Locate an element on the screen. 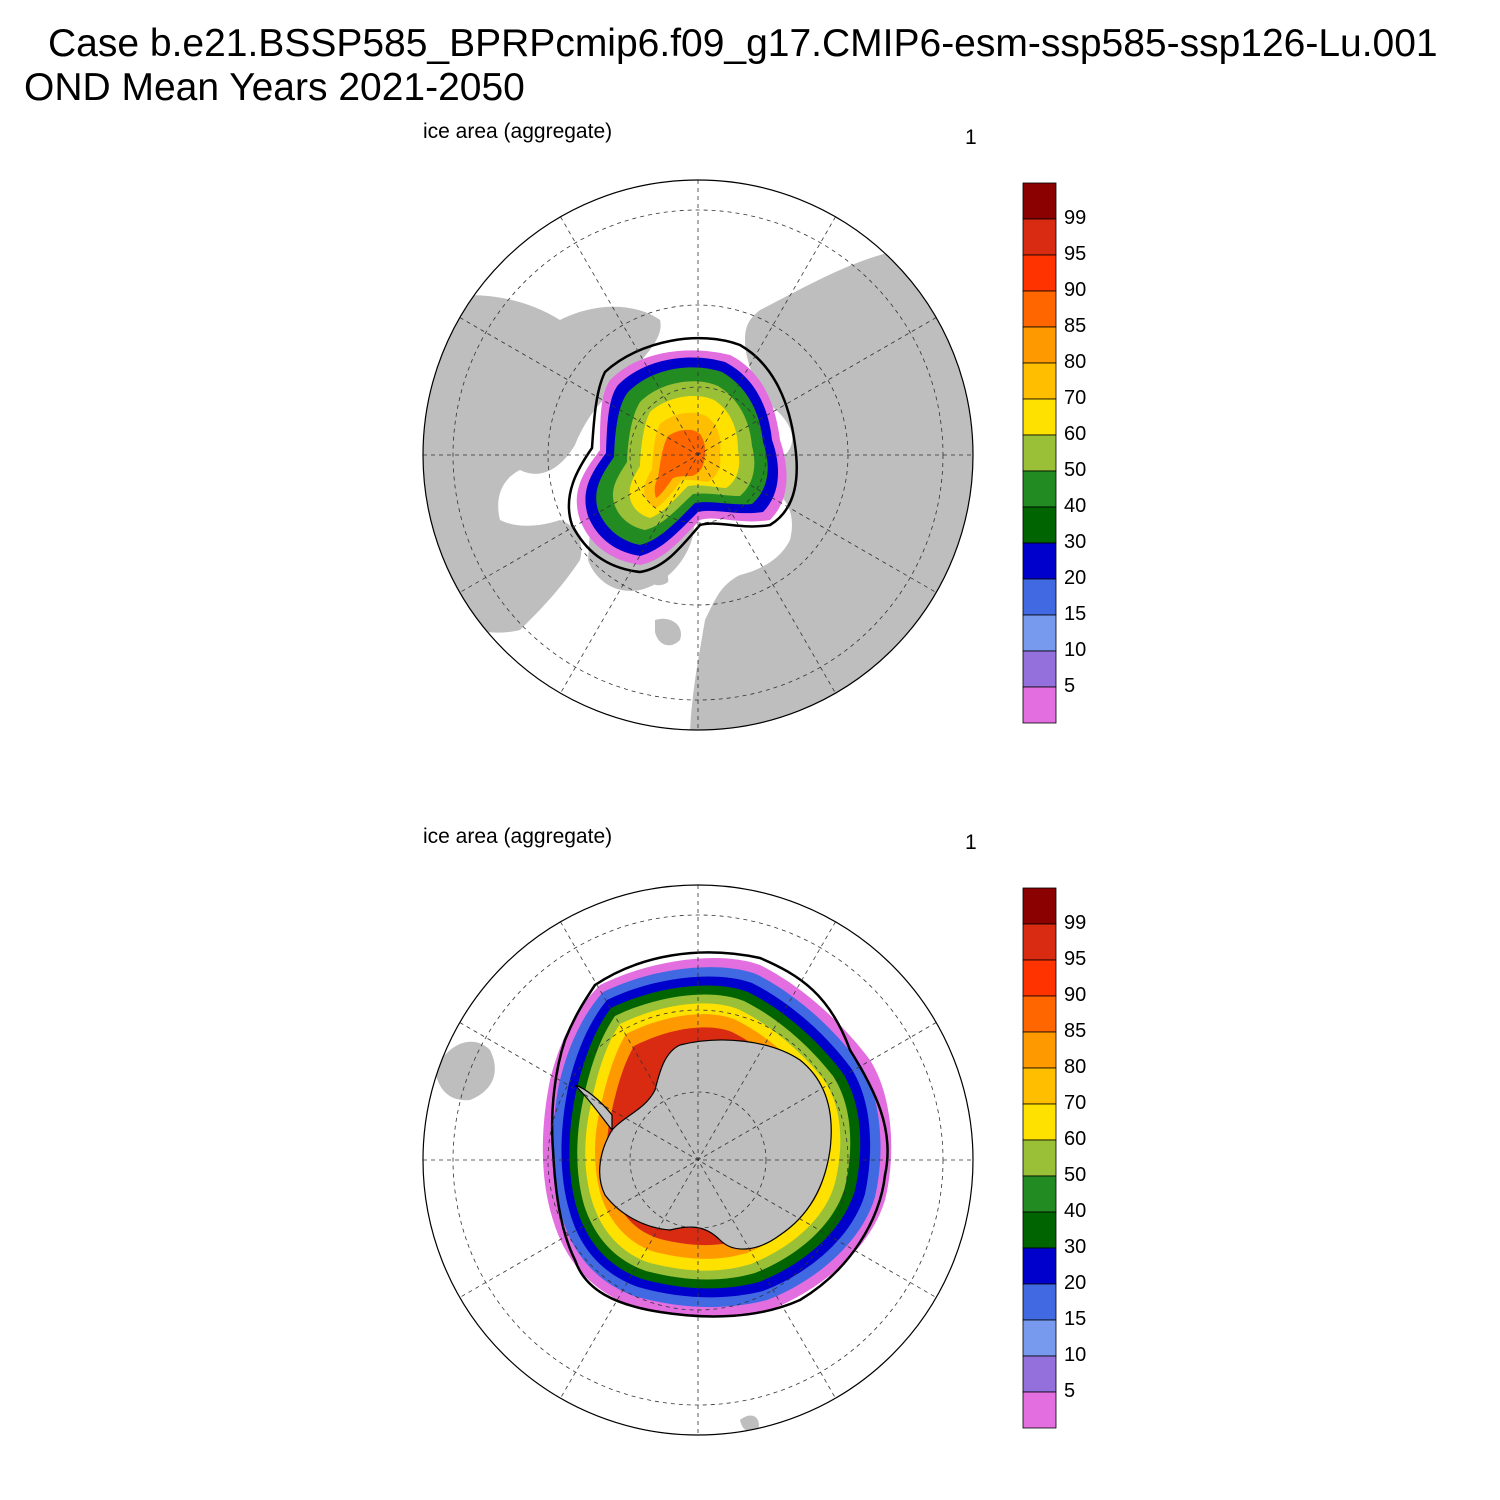 This screenshot has height=1500, width=1500. north-panel-variable-label: ice area (aggregate) is located at coordinates (518, 131).